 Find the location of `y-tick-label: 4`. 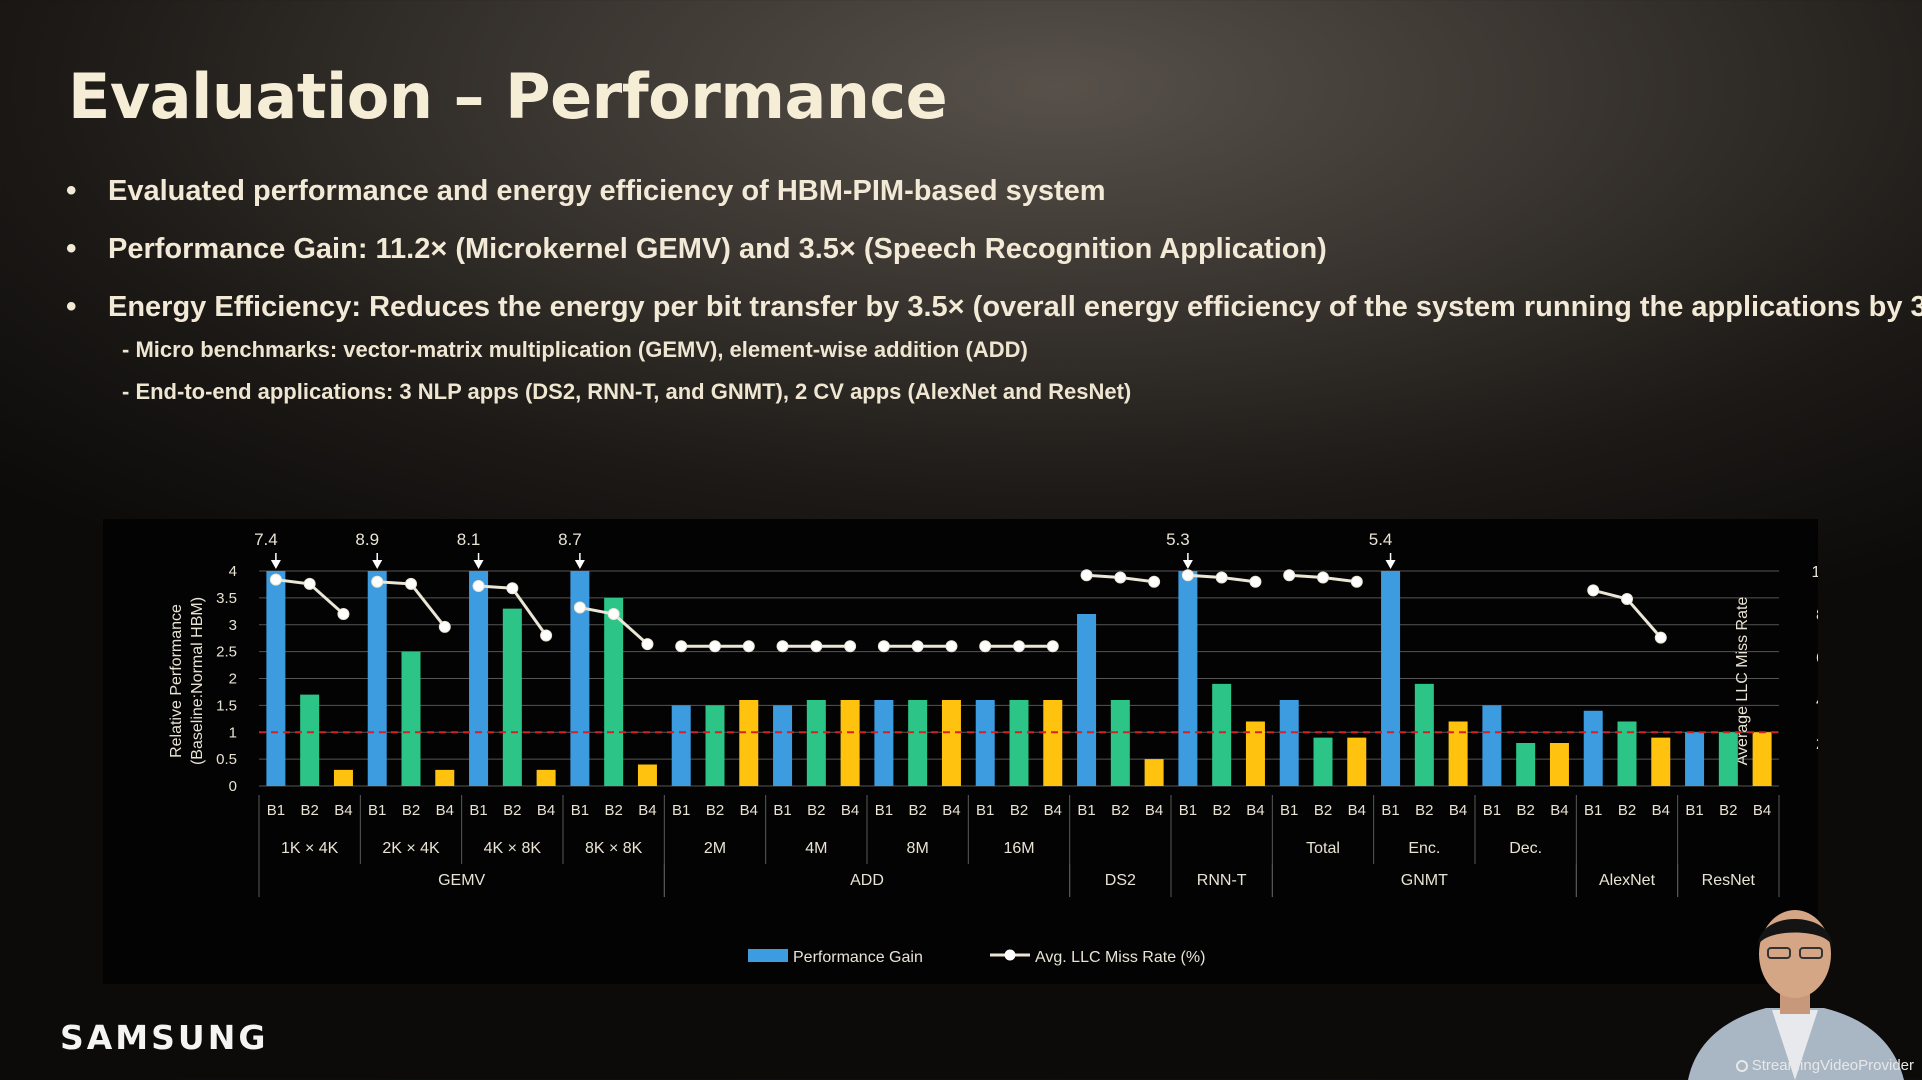

y-tick-label: 4 is located at coordinates (233, 571).